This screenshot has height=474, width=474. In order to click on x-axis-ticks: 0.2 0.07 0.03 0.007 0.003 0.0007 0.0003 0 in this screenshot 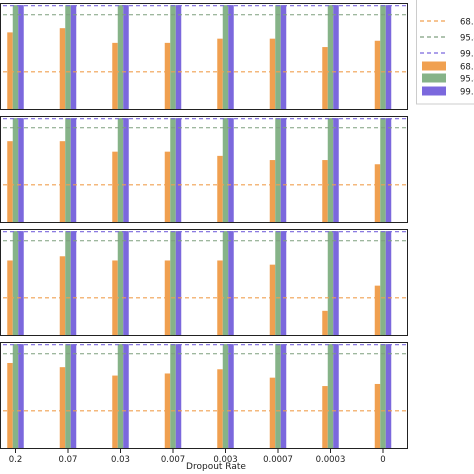, I will do `click(197, 457)`.